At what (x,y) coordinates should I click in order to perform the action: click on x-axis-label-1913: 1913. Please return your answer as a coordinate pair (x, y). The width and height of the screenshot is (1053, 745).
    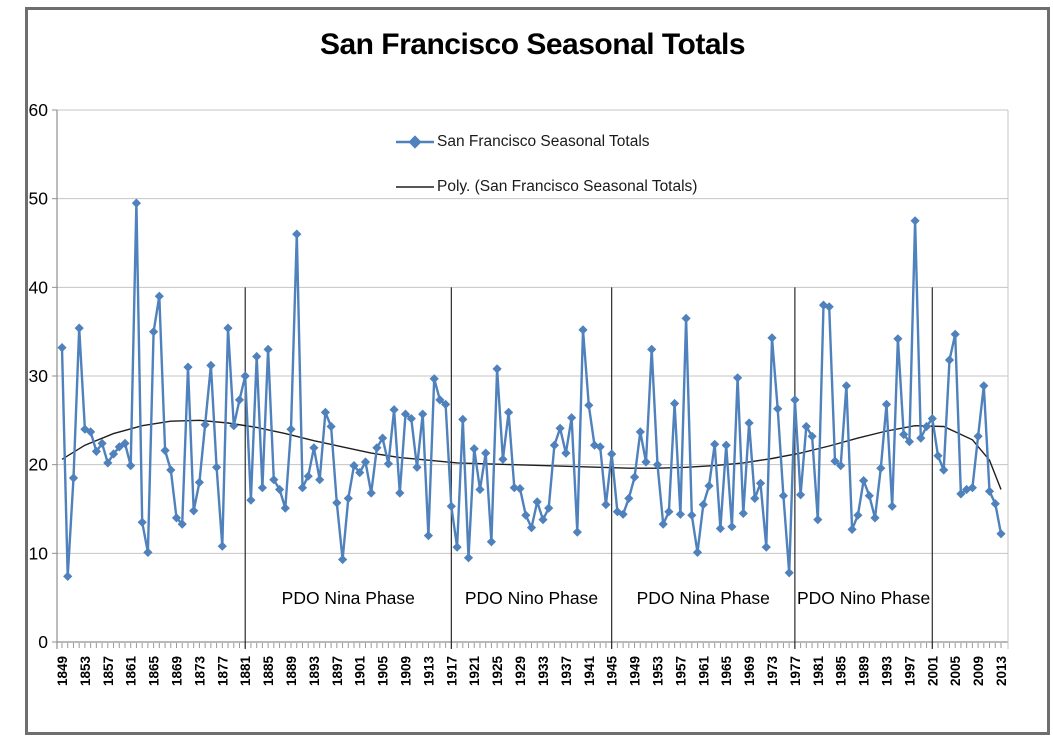
    Looking at the image, I should click on (428, 671).